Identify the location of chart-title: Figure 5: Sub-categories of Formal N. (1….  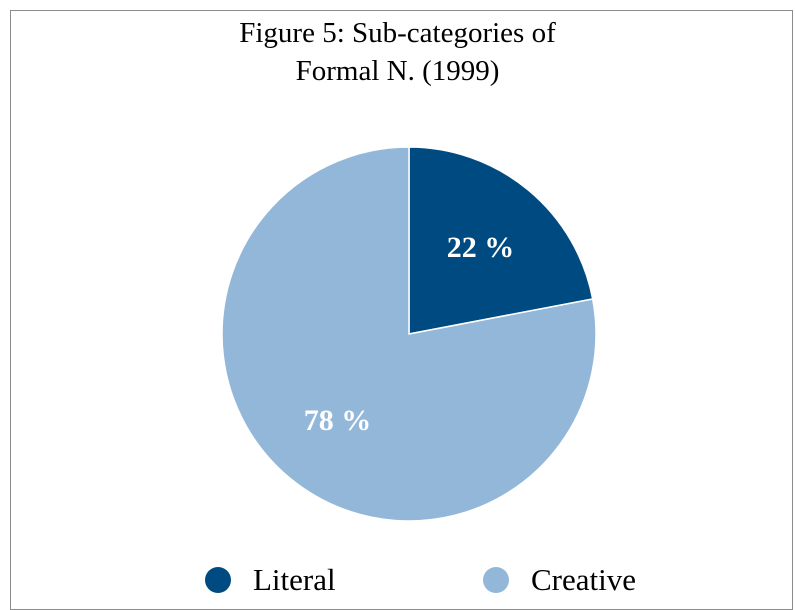
(397, 52).